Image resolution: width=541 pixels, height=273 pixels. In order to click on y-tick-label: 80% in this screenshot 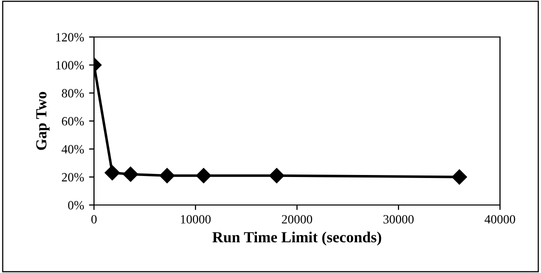, I will do `click(73, 93)`.